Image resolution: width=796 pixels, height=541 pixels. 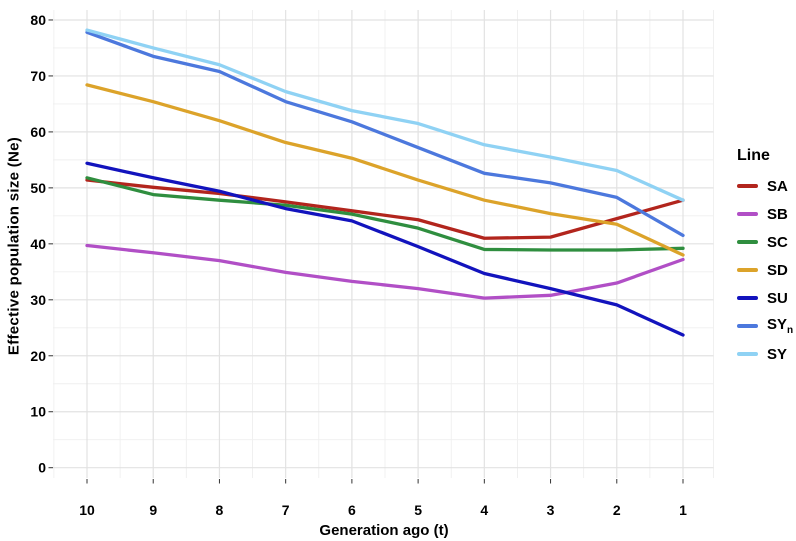 What do you see at coordinates (286, 510) in the screenshot?
I see `x-tick-label: 7` at bounding box center [286, 510].